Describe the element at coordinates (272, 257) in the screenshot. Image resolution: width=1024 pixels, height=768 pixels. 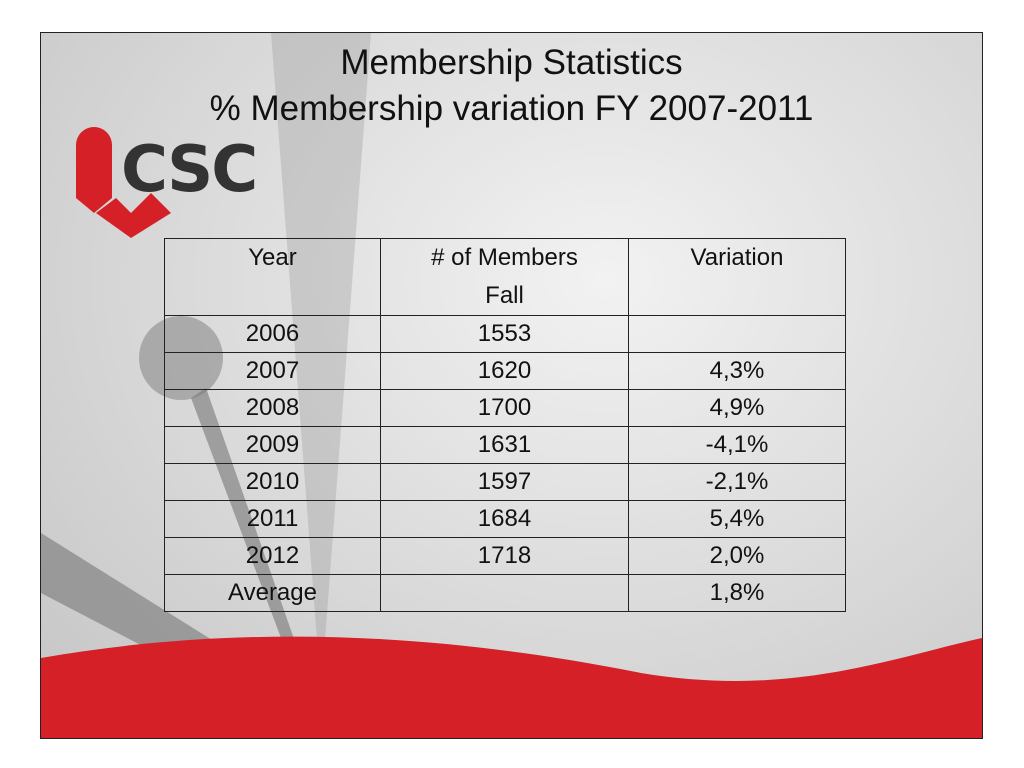
I see `header-text: Year` at that location.